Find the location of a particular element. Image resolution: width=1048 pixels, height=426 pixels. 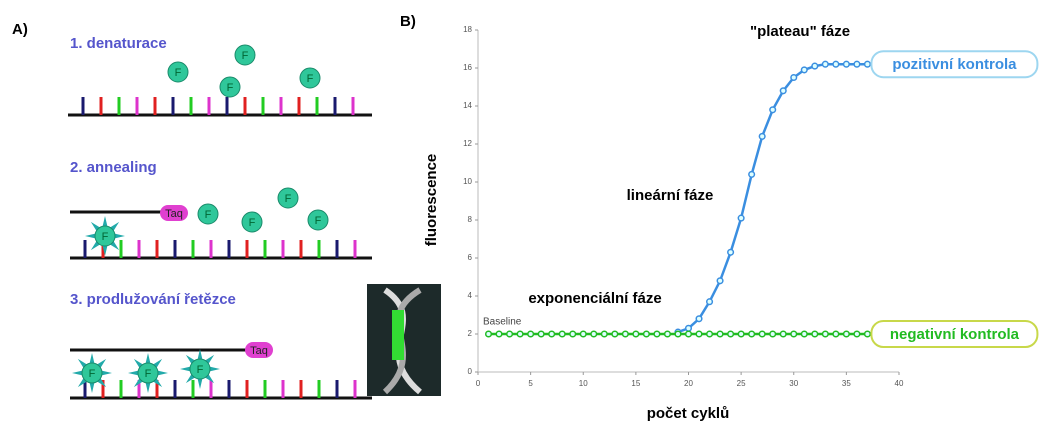

panel-label: A) is located at coordinates (20, 29).